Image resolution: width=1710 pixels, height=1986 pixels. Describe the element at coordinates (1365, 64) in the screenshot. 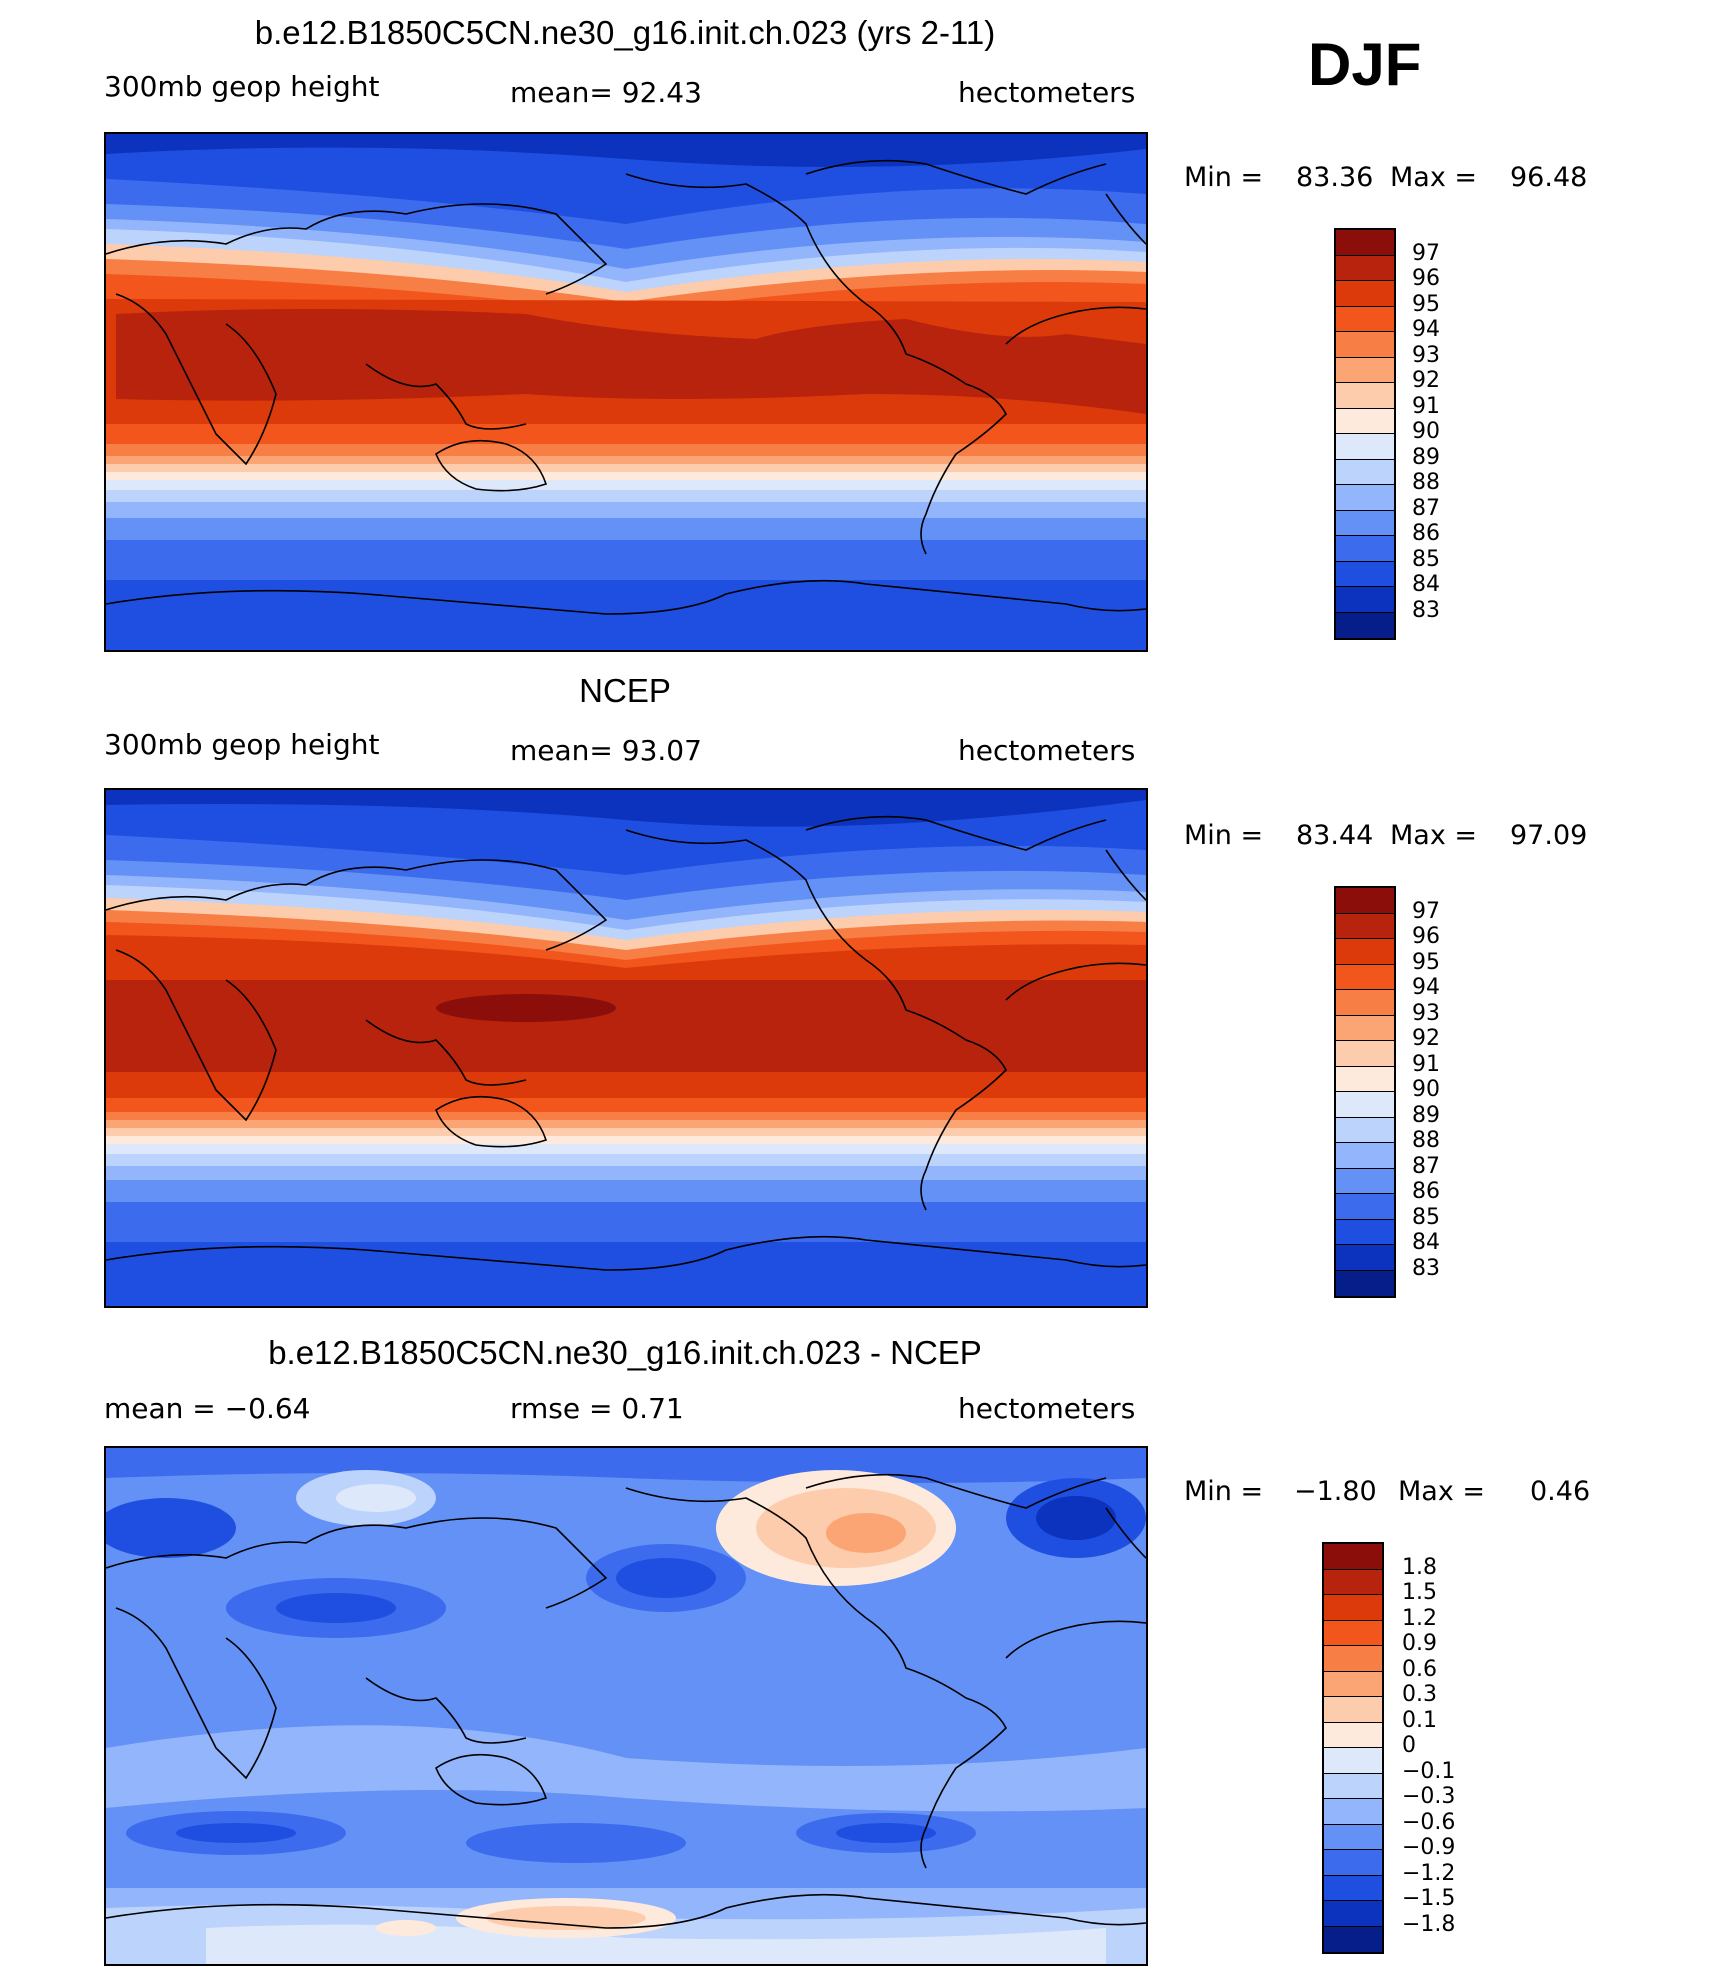

I see `season-label: DJF` at that location.